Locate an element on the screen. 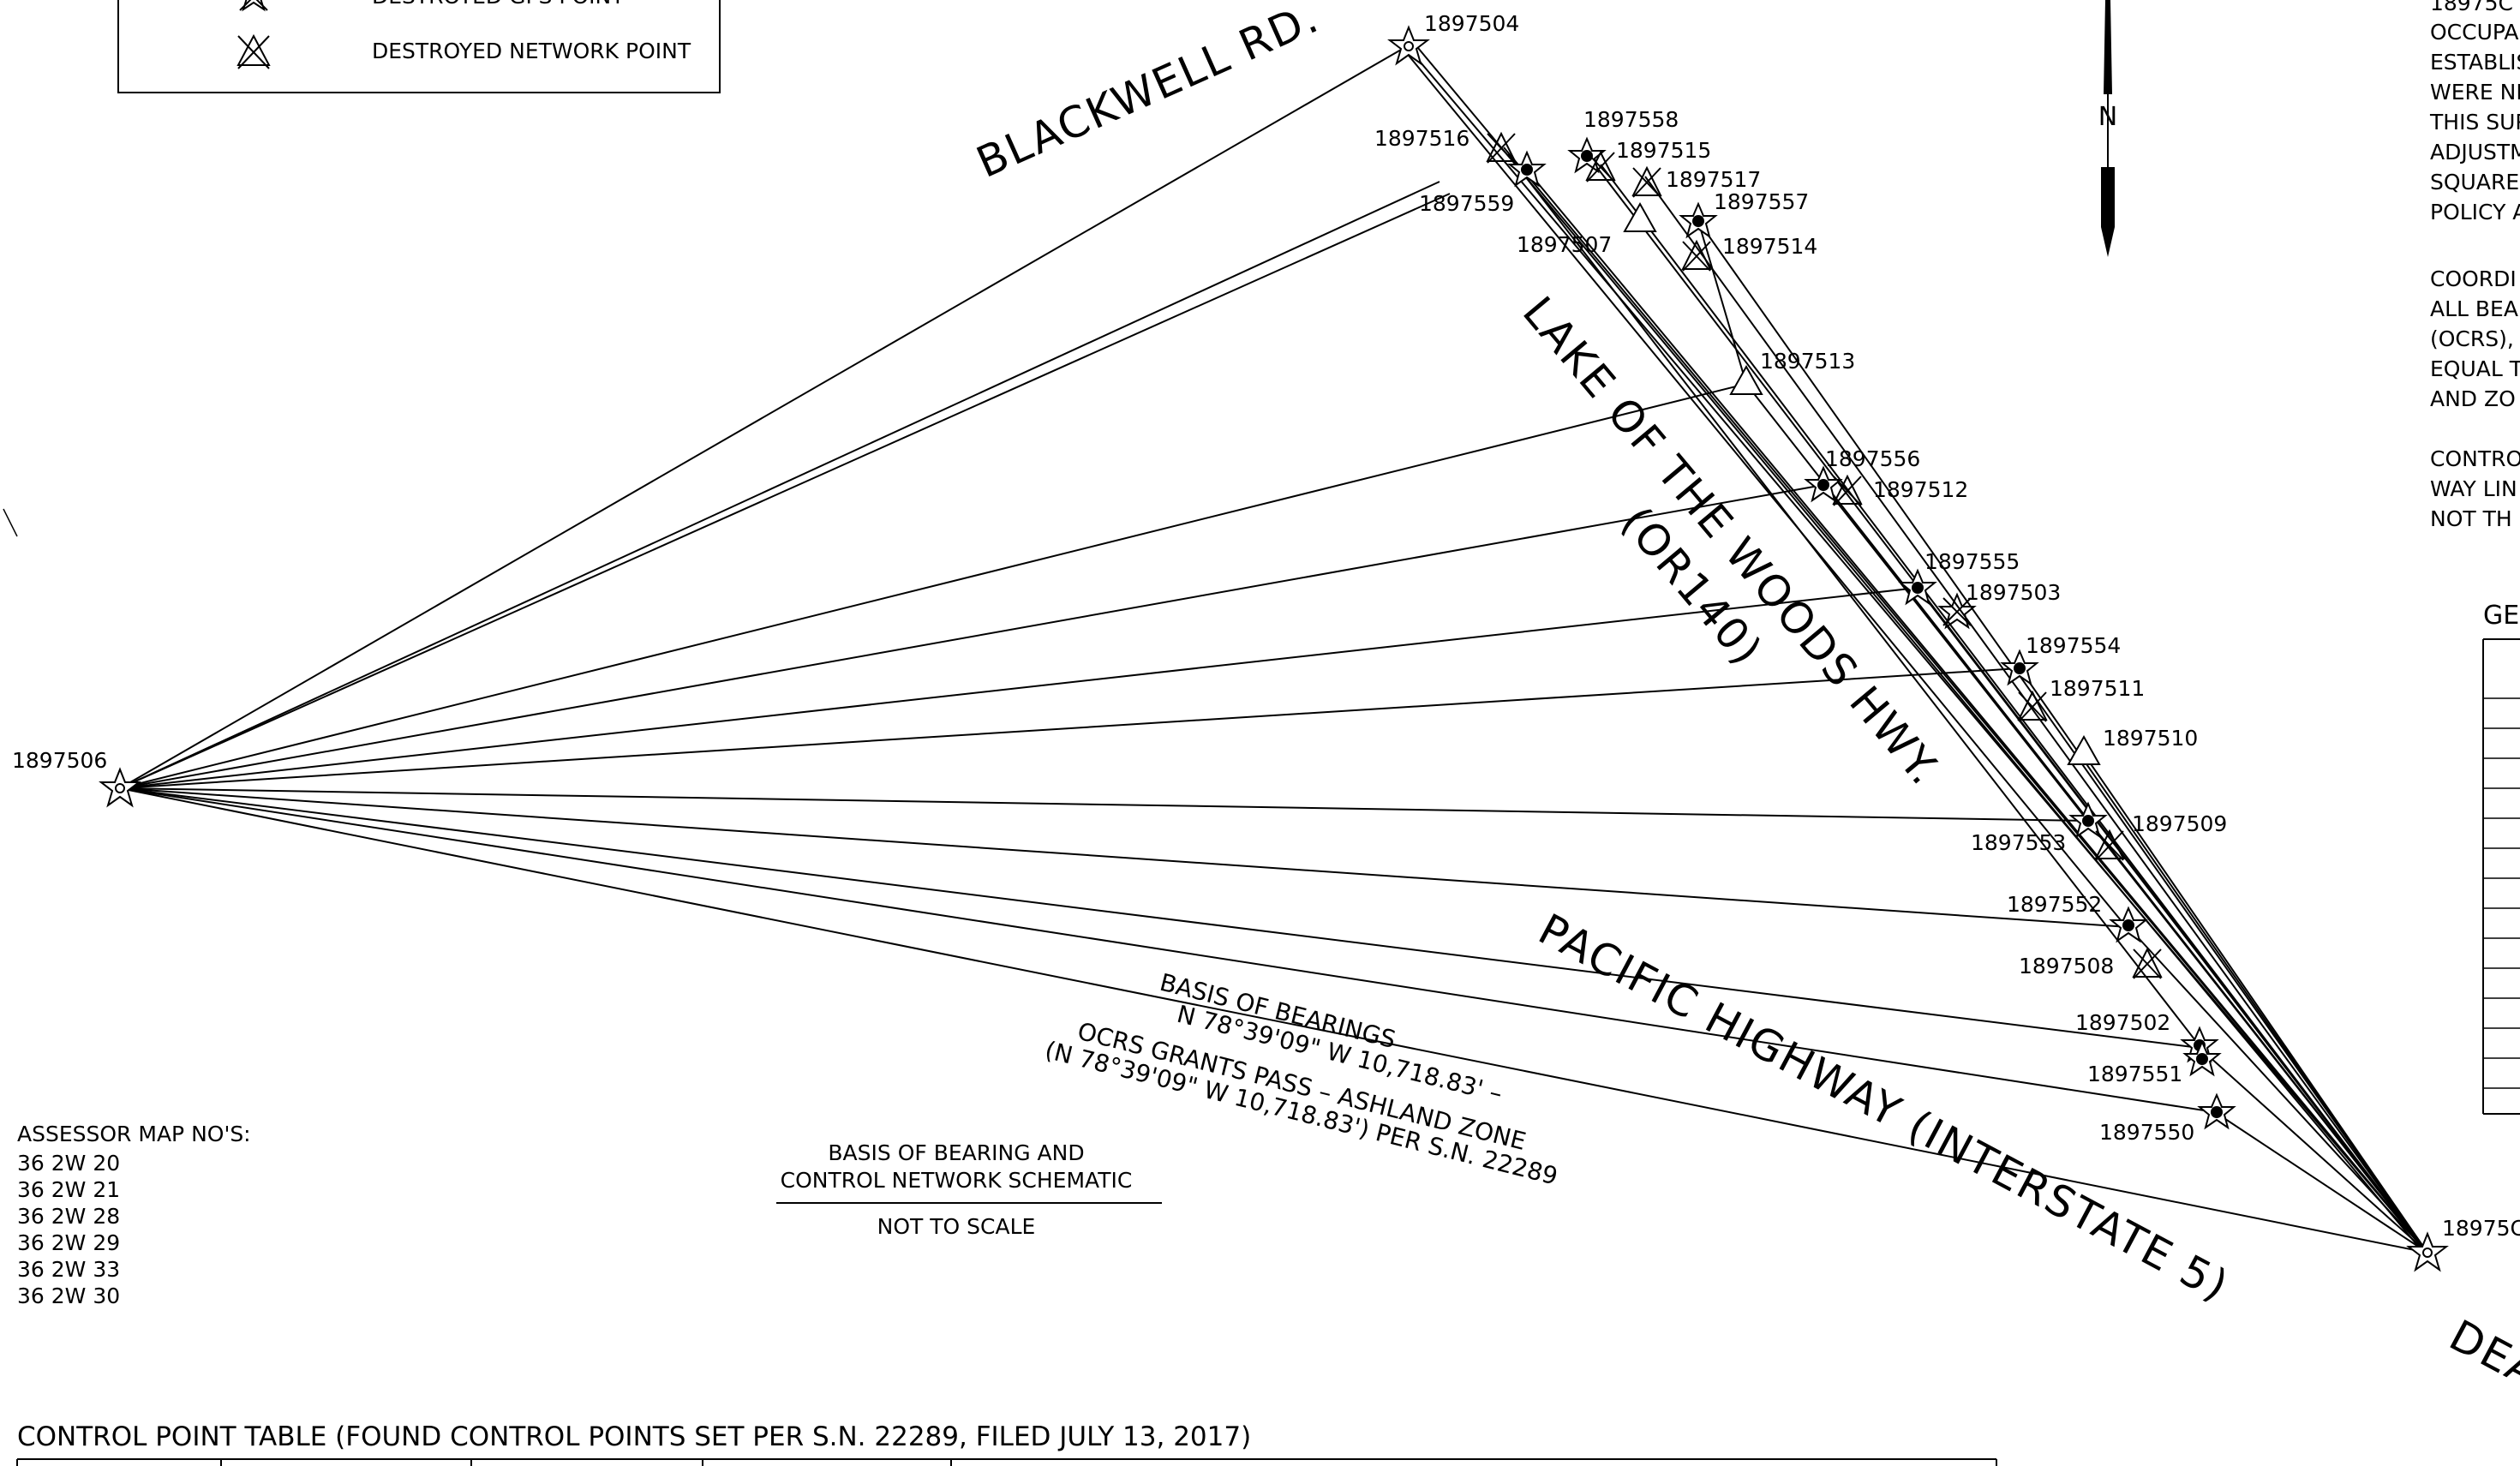  point-label: 1897550 is located at coordinates (2147, 1132).